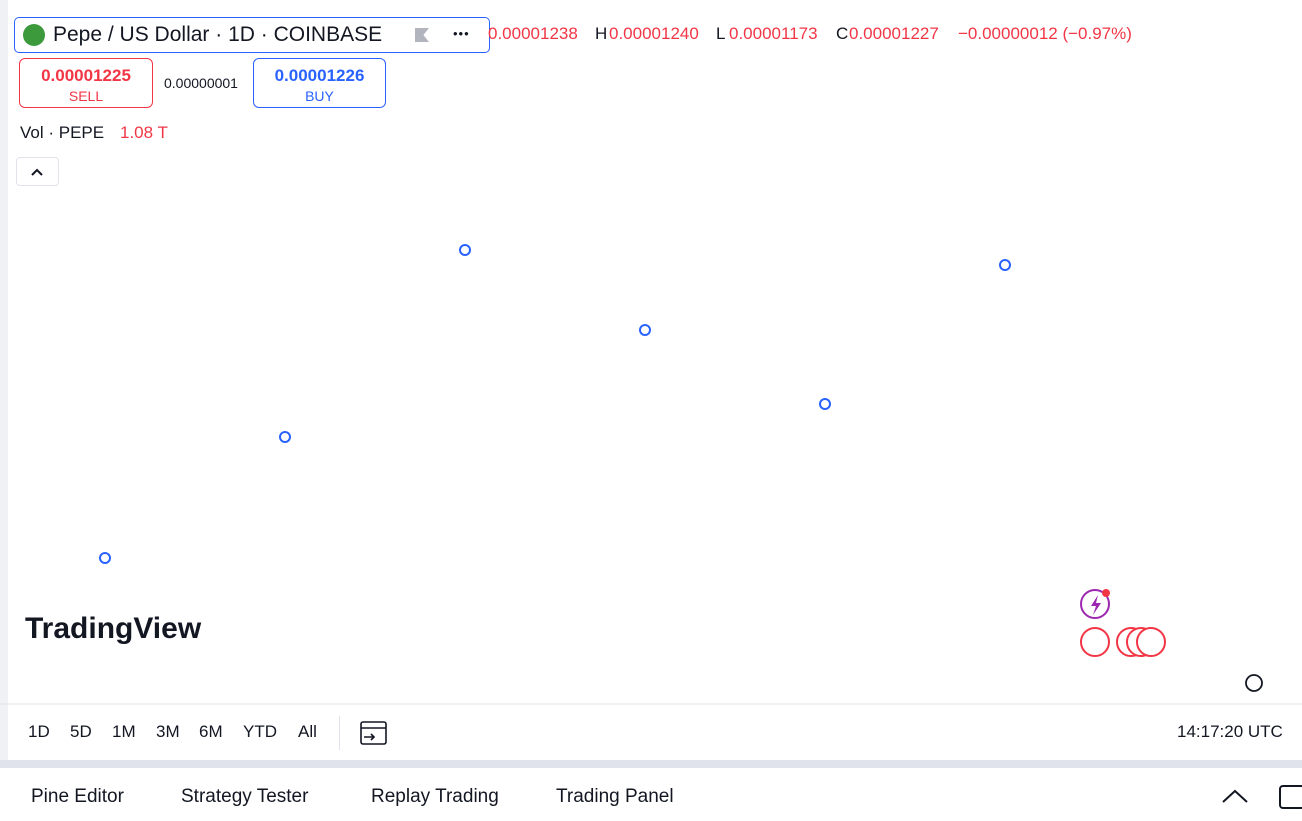 The height and width of the screenshot is (821, 1302). Describe the element at coordinates (601, 33) in the screenshot. I see `legend-key: H` at that location.